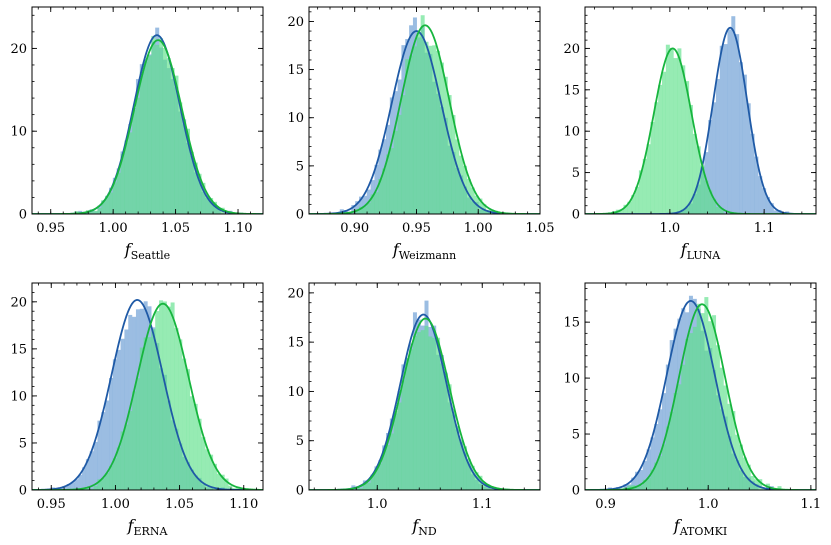  Describe the element at coordinates (132, 525) in the screenshot. I see `x-axis-label-symbol: f` at that location.